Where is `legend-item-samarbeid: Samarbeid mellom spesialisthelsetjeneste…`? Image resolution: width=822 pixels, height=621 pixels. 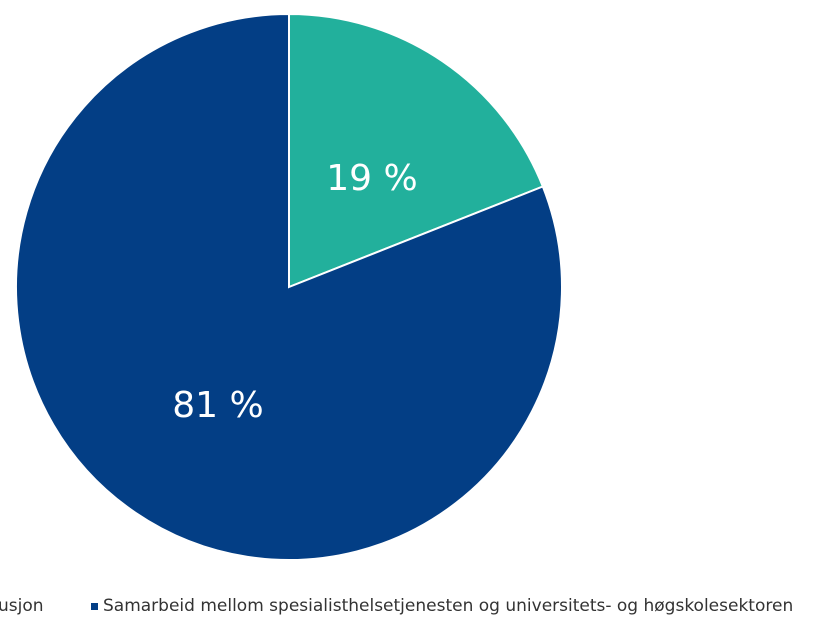 legend-item-samarbeid: Samarbeid mellom spesialisthelsetjeneste… is located at coordinates (442, 606).